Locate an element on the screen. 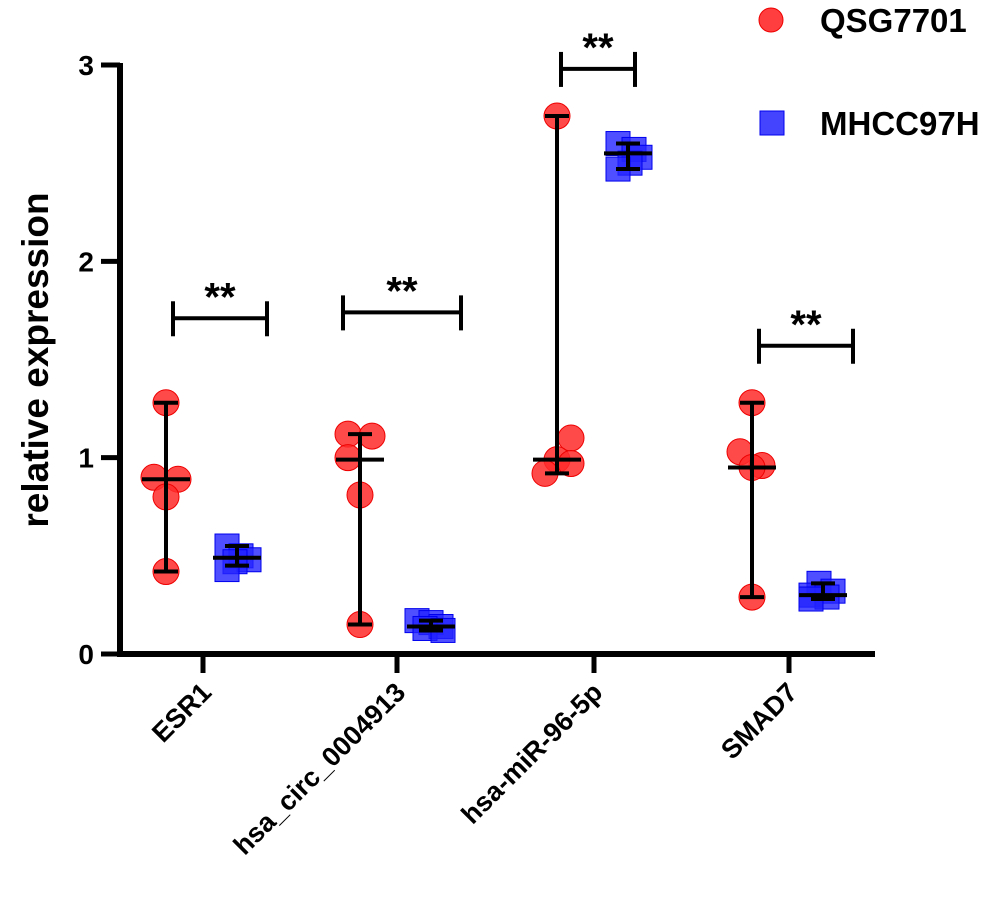 Image resolution: width=992 pixels, height=897 pixels. legend-marker-MHCC97H is located at coordinates (772, 123).